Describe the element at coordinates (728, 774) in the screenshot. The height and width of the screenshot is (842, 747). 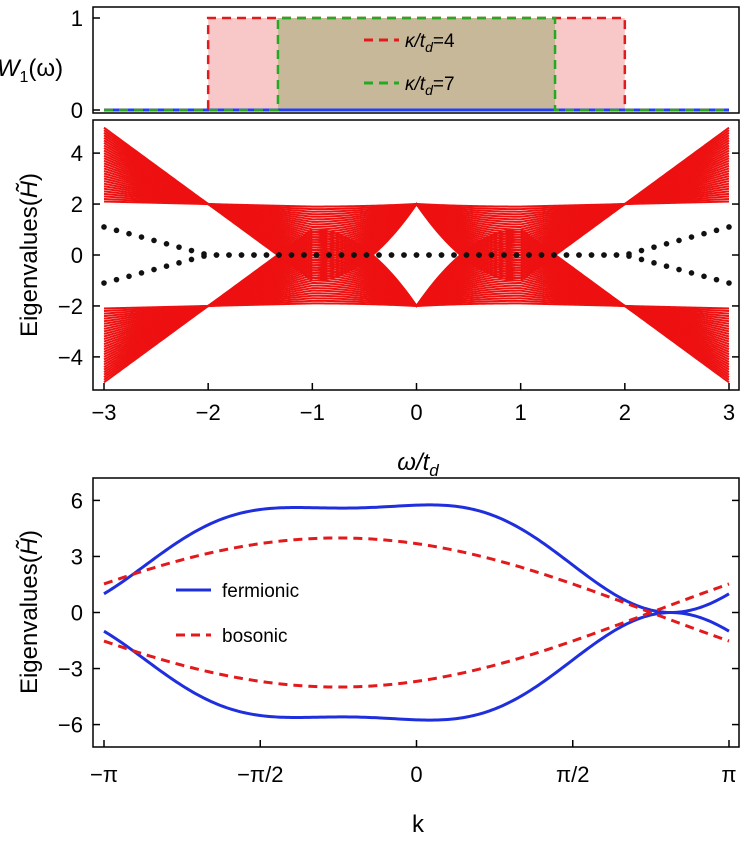
I see `bot-xtick-label: π` at that location.